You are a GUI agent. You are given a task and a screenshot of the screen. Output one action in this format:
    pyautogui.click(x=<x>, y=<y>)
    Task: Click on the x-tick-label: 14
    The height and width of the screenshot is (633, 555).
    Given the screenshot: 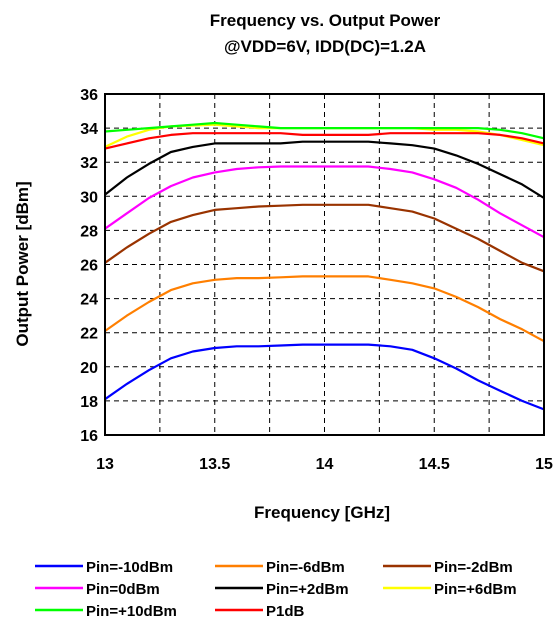 What is the action you would take?
    pyautogui.click(x=325, y=464)
    